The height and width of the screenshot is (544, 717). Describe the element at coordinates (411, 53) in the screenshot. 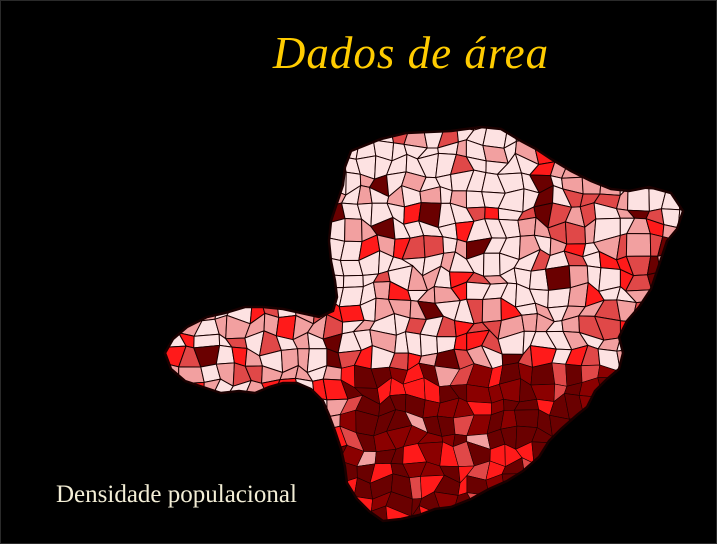

I see `slide-title: Dados de área` at that location.